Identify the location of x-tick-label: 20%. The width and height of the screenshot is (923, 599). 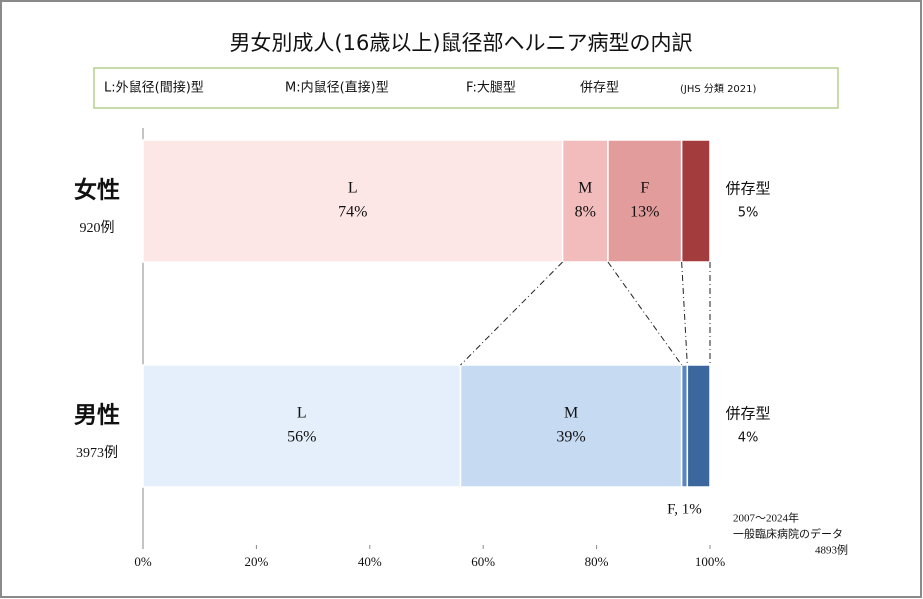
(256, 561).